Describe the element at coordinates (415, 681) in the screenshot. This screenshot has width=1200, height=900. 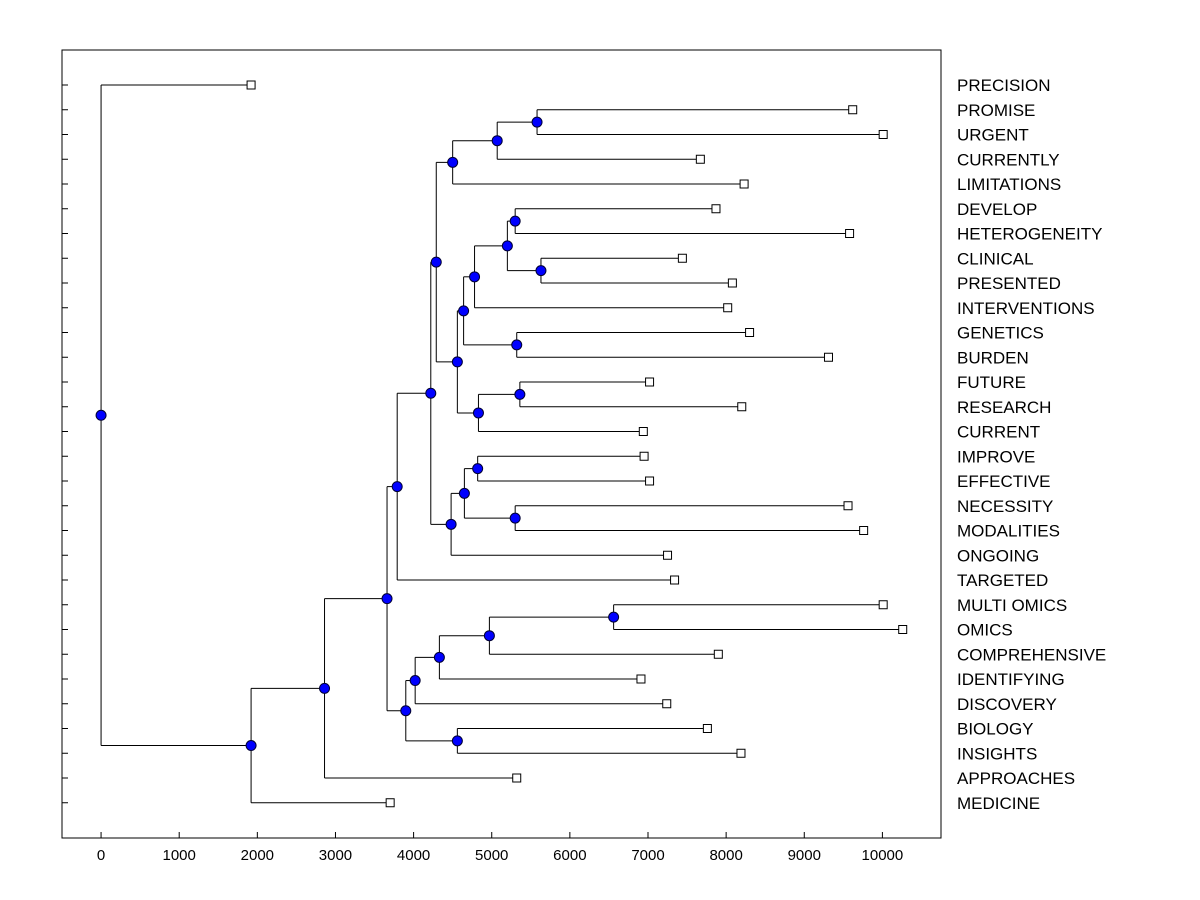
I see `merge-node-n23` at that location.